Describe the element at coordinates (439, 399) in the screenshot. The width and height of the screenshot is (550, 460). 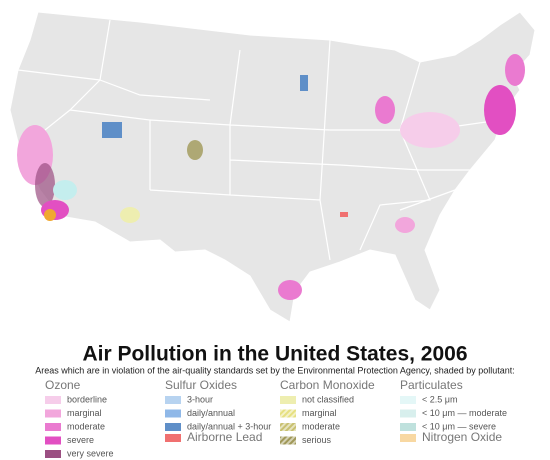
I see `legend-label: < 2.5 μm` at that location.